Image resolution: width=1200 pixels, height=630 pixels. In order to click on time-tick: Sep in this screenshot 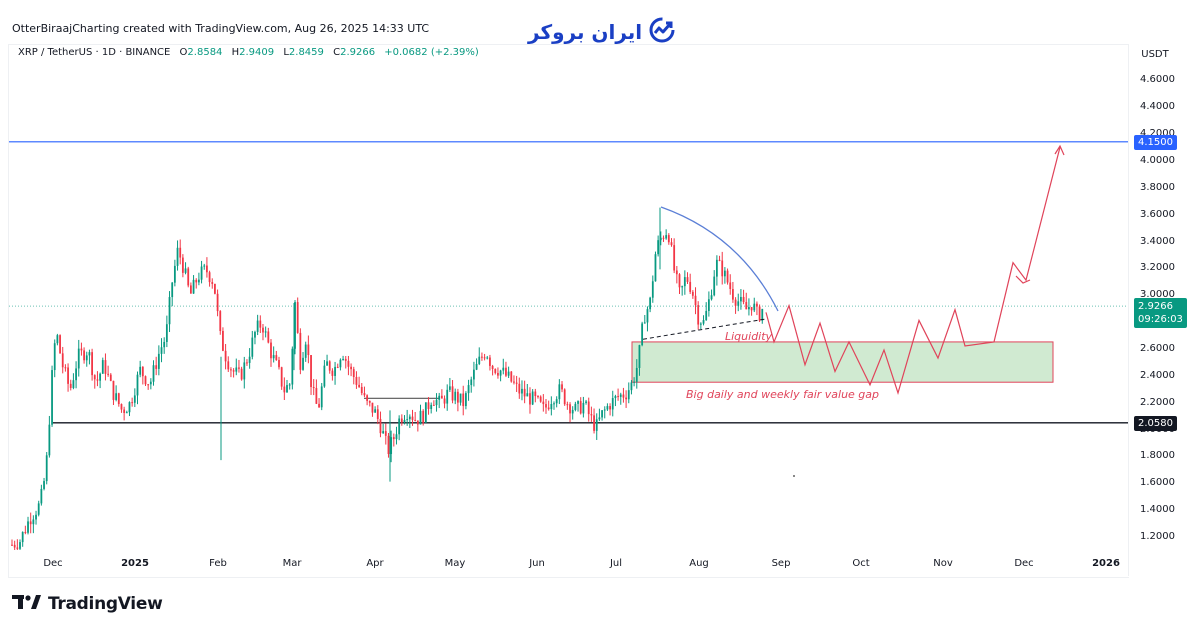, I will do `click(781, 563)`.